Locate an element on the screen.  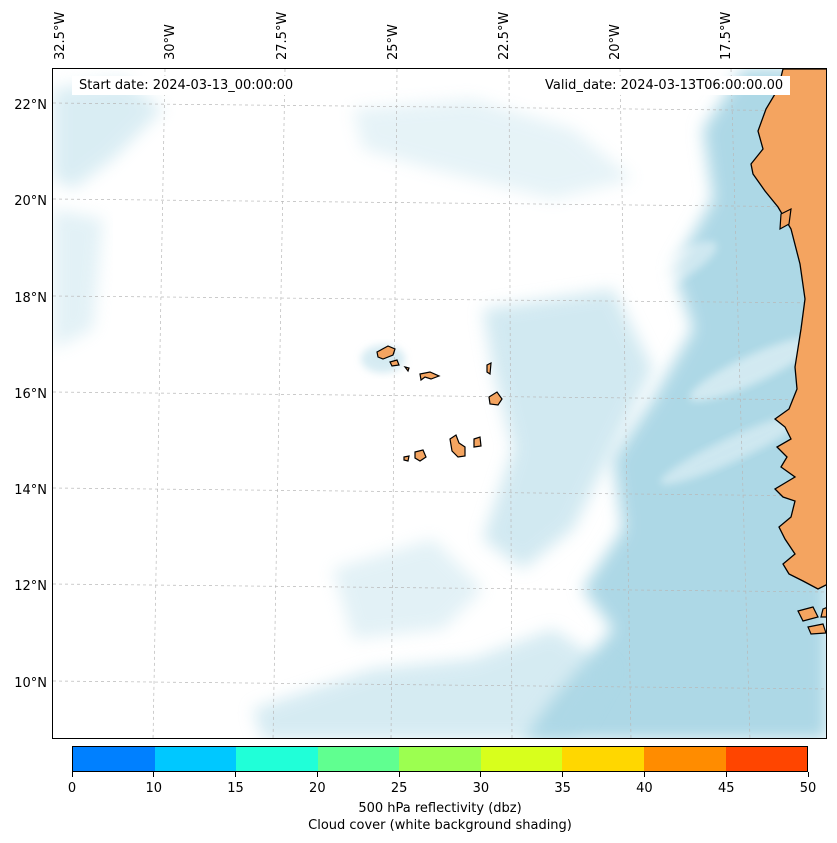
island-fogo is located at coordinates (420, 455).